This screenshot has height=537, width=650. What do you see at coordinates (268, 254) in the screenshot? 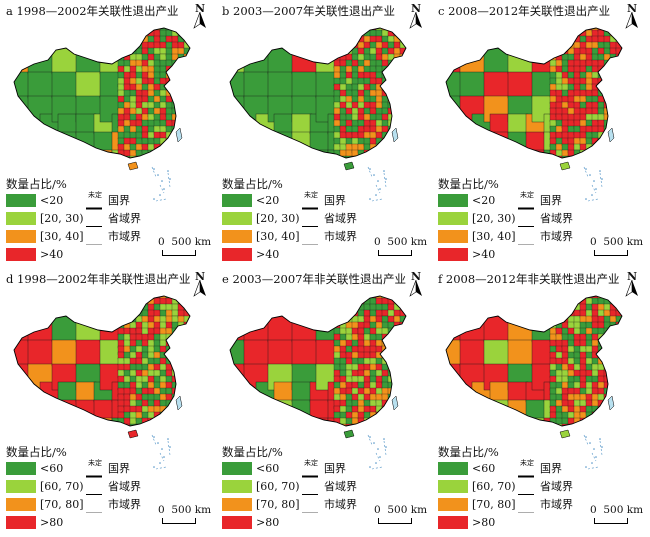
I see `legend-label: >40` at bounding box center [268, 254].